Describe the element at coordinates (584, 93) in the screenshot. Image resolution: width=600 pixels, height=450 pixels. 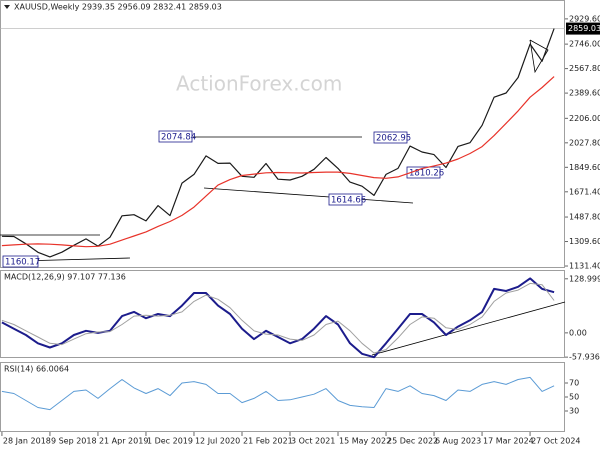
I see `y-tick-label: 2389.60` at that location.